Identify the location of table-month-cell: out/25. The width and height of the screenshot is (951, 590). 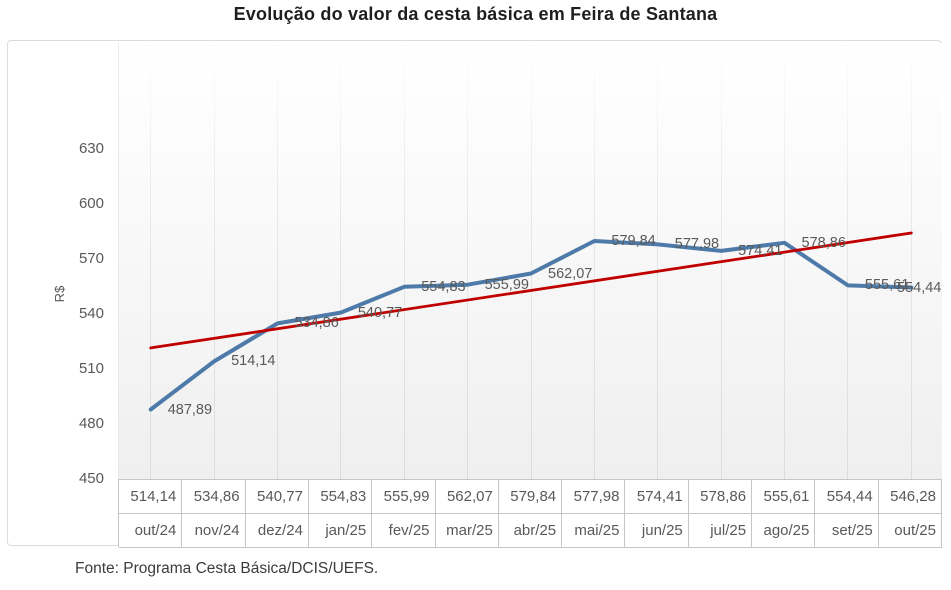
(910, 531).